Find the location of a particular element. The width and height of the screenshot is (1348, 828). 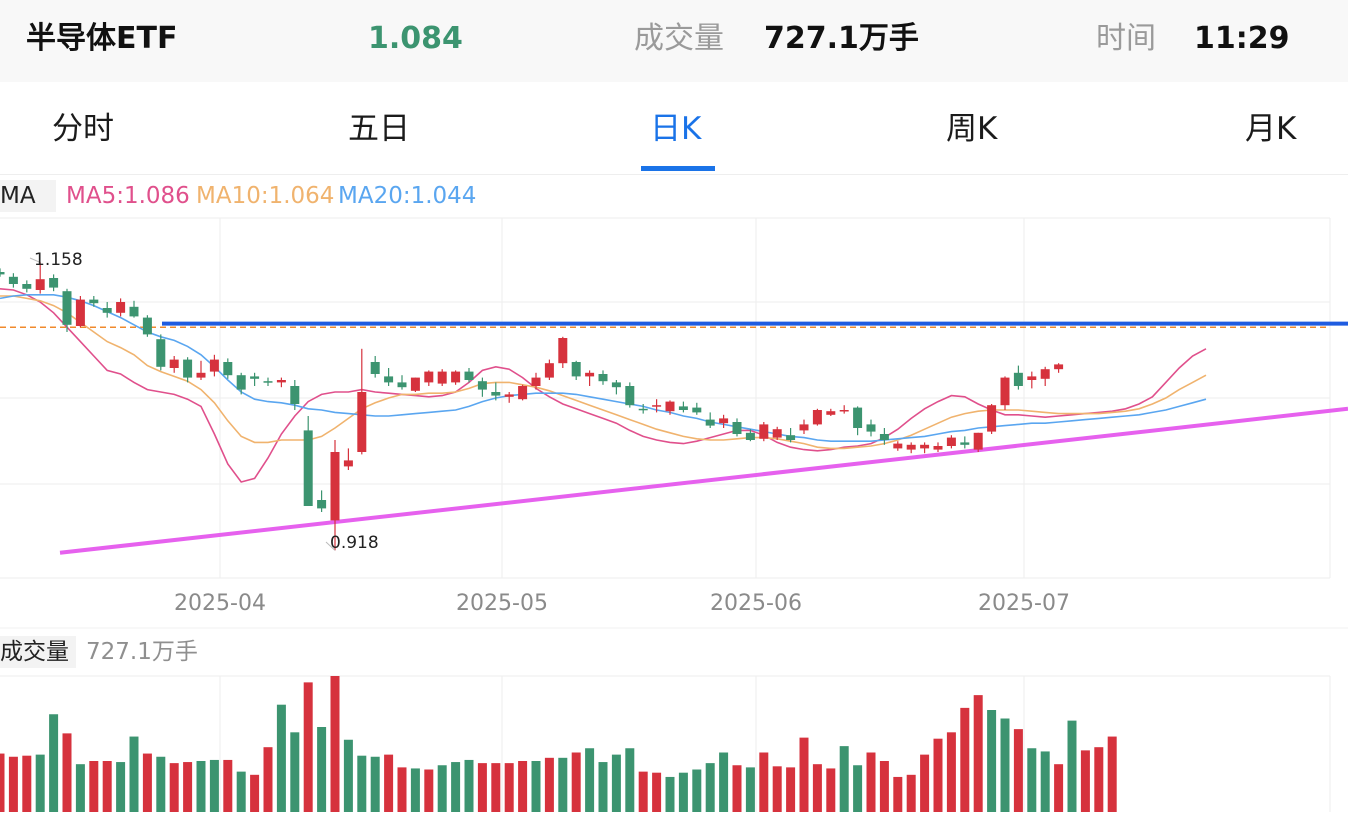

volume-label: 成交量 is located at coordinates (679, 38).